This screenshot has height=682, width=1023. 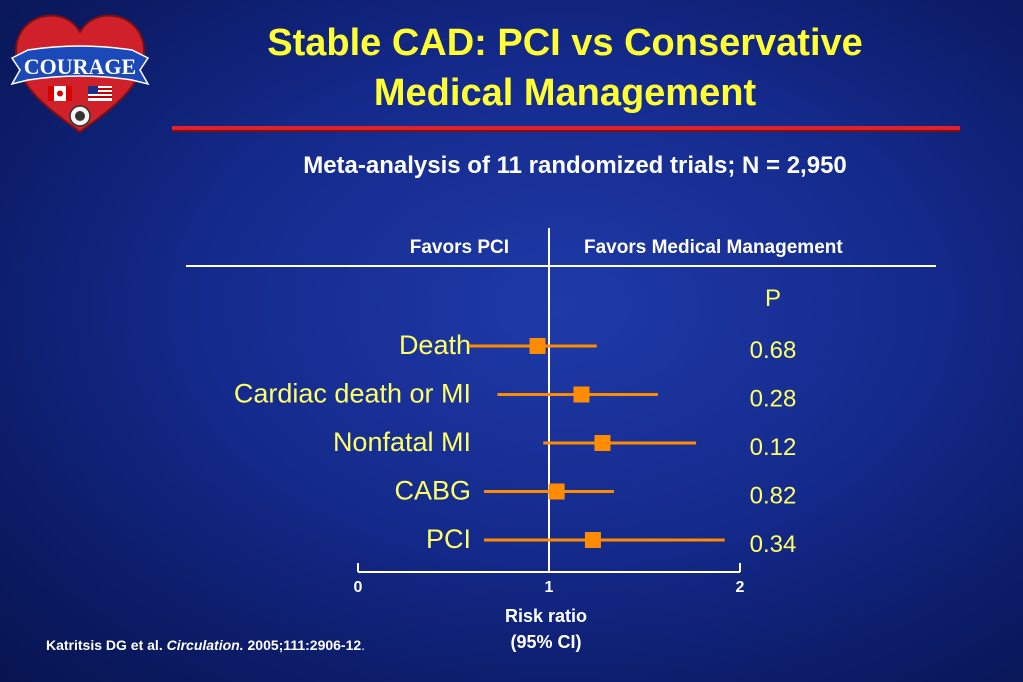 I want to click on logo-text: COURAGE, so click(x=80, y=66).